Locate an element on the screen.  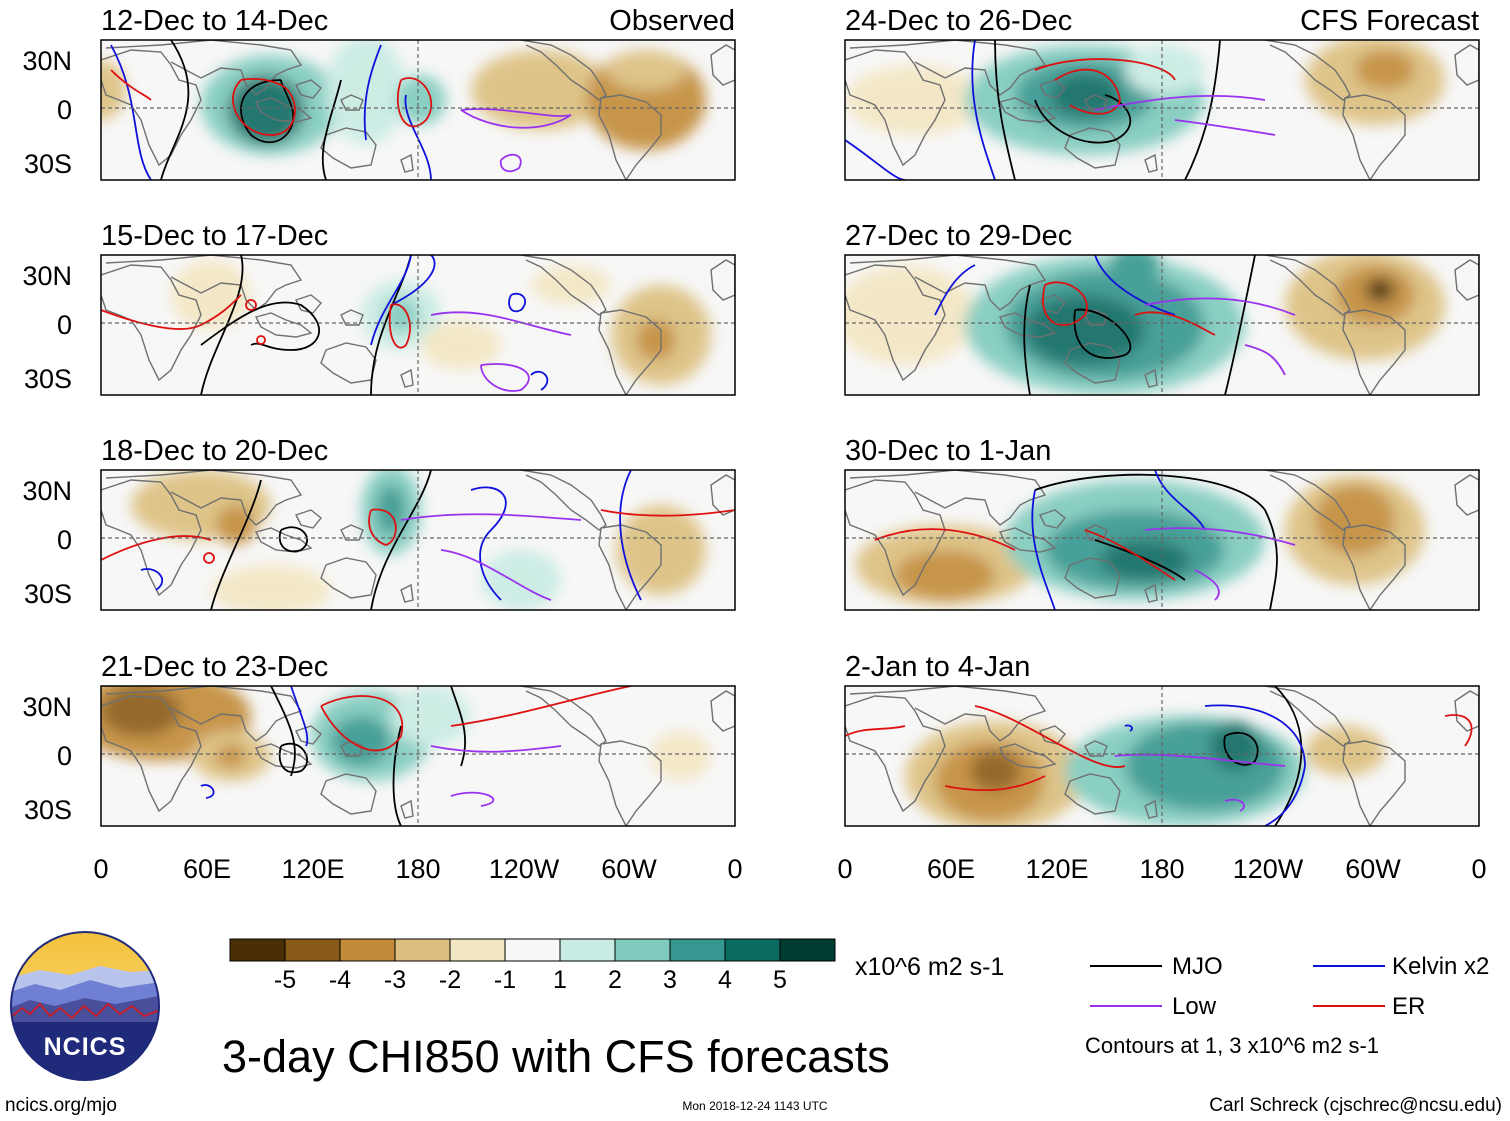
panel-label: CFS Forecast is located at coordinates (1389, 21).